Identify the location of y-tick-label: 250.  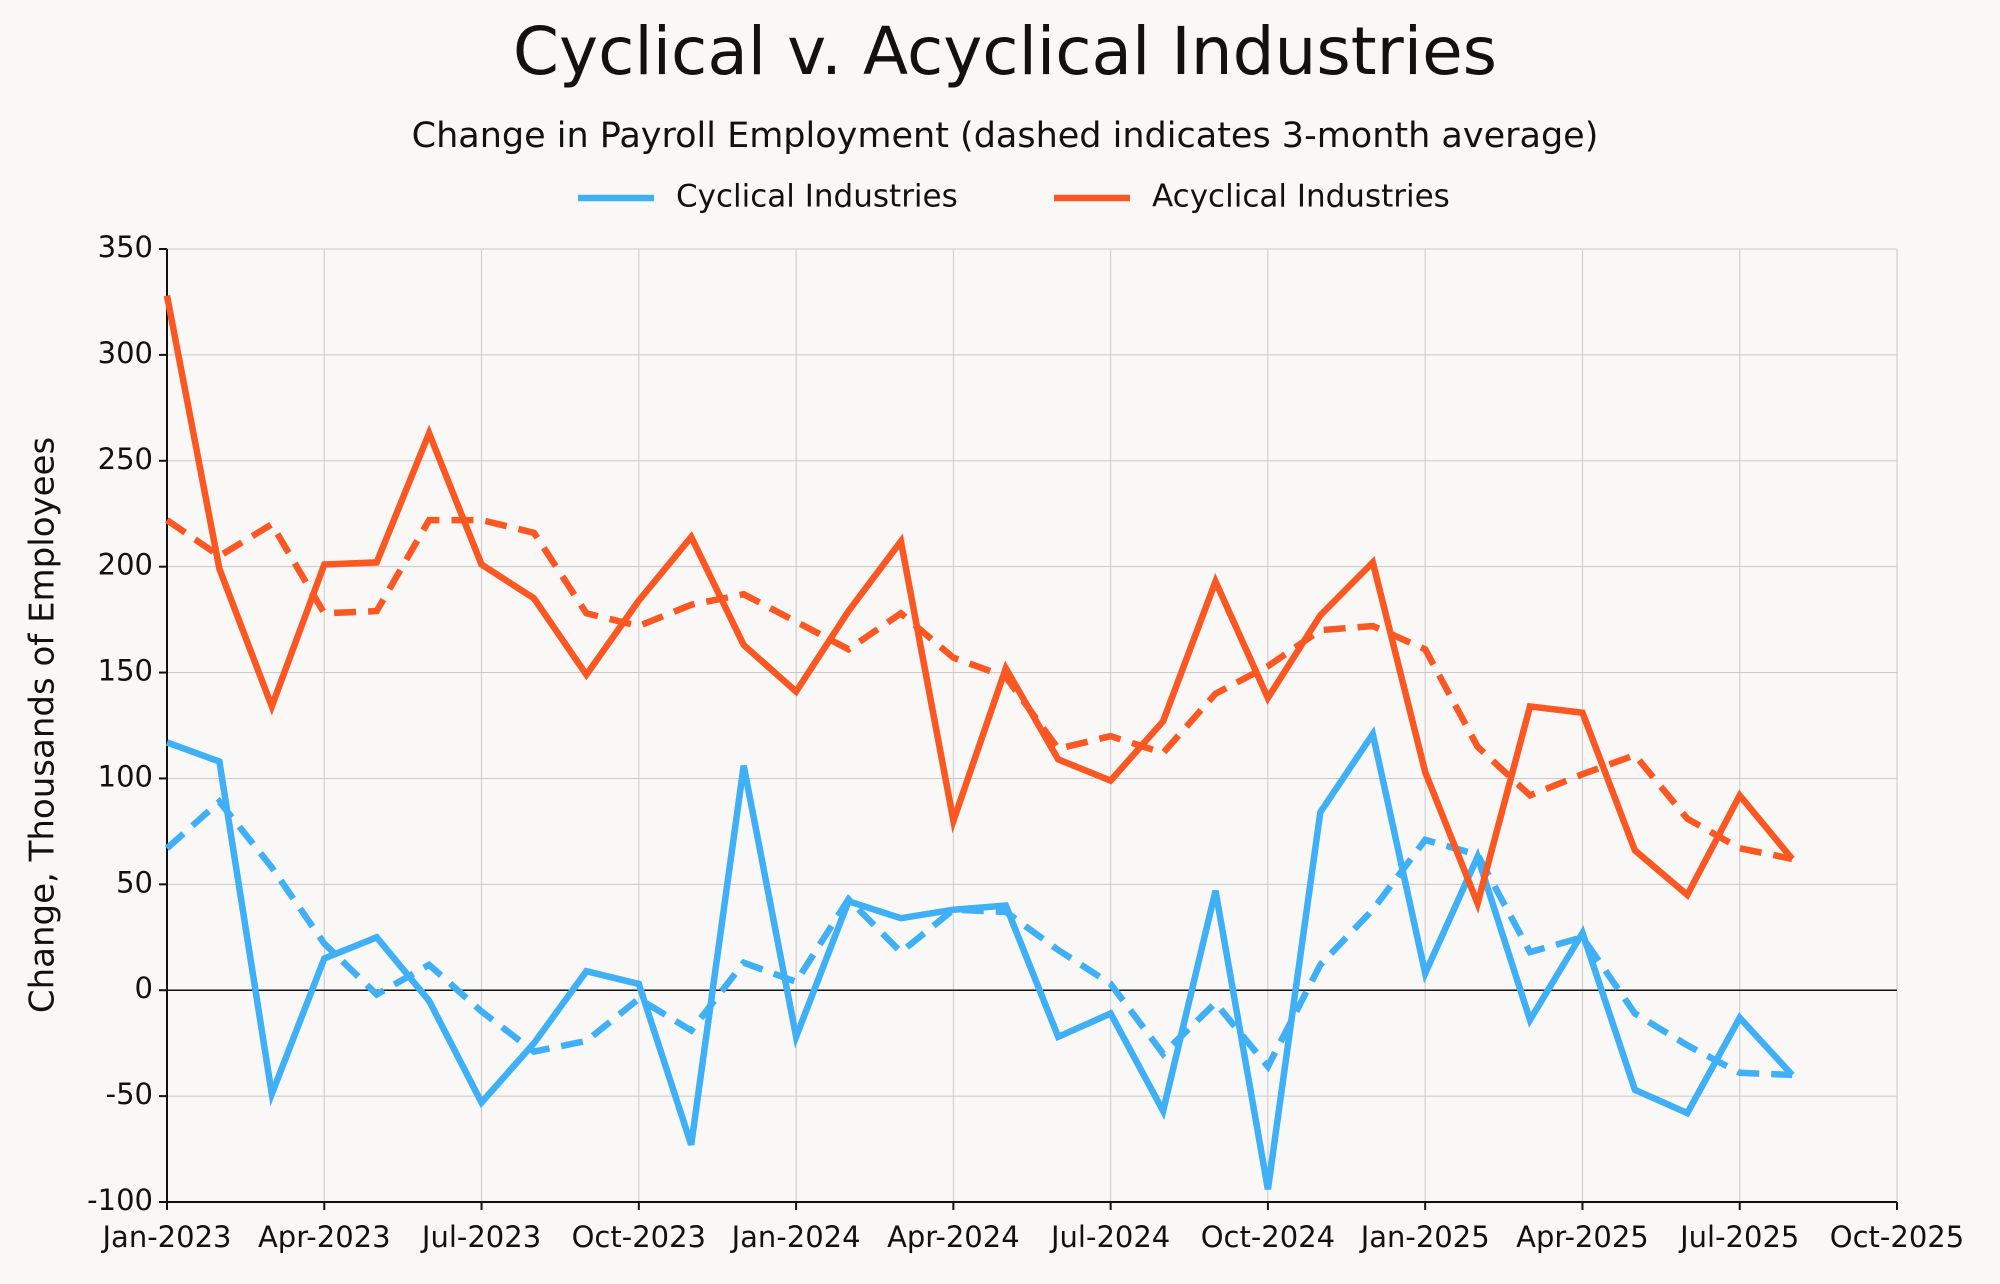
(125, 459).